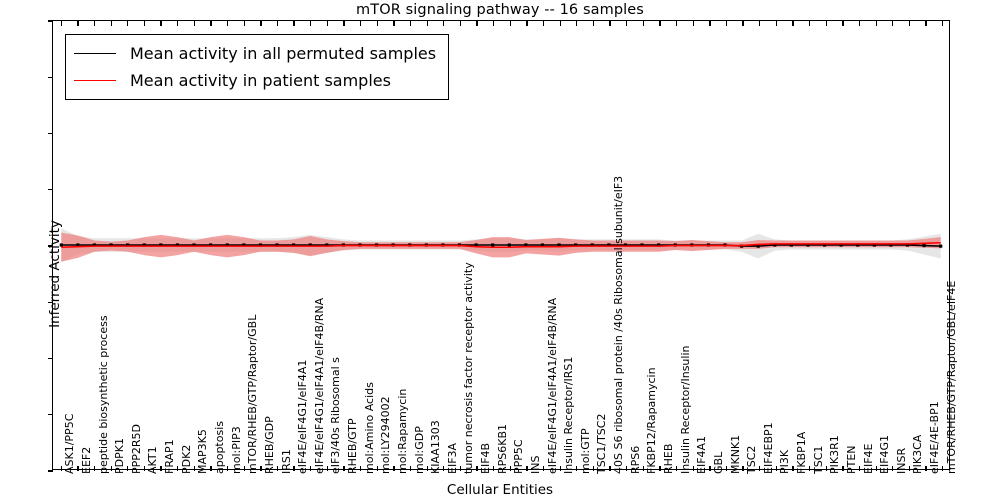 This screenshot has height=504, width=1000. Describe the element at coordinates (260, 80) in the screenshot. I see `legend-label-patient: Mean activity in patient samples` at that location.